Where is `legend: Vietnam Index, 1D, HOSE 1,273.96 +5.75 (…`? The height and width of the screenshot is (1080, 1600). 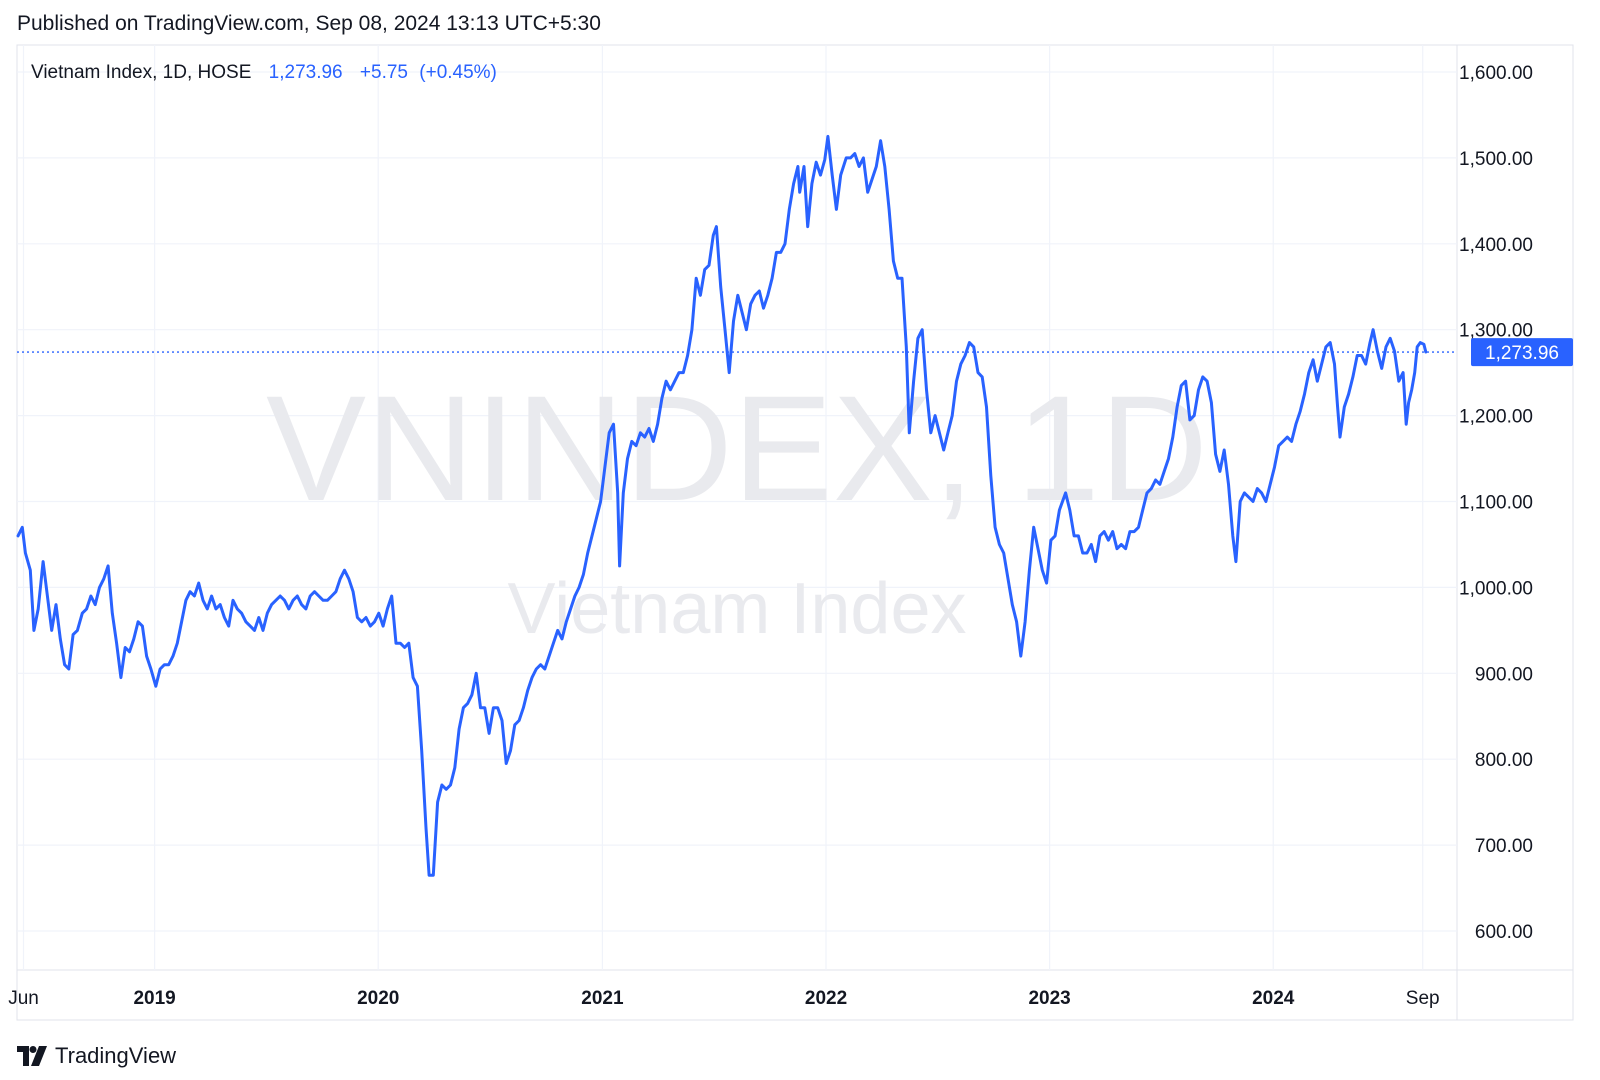
legend: Vietnam Index, 1D, HOSE 1,273.96 +5.75 (… is located at coordinates (264, 72).